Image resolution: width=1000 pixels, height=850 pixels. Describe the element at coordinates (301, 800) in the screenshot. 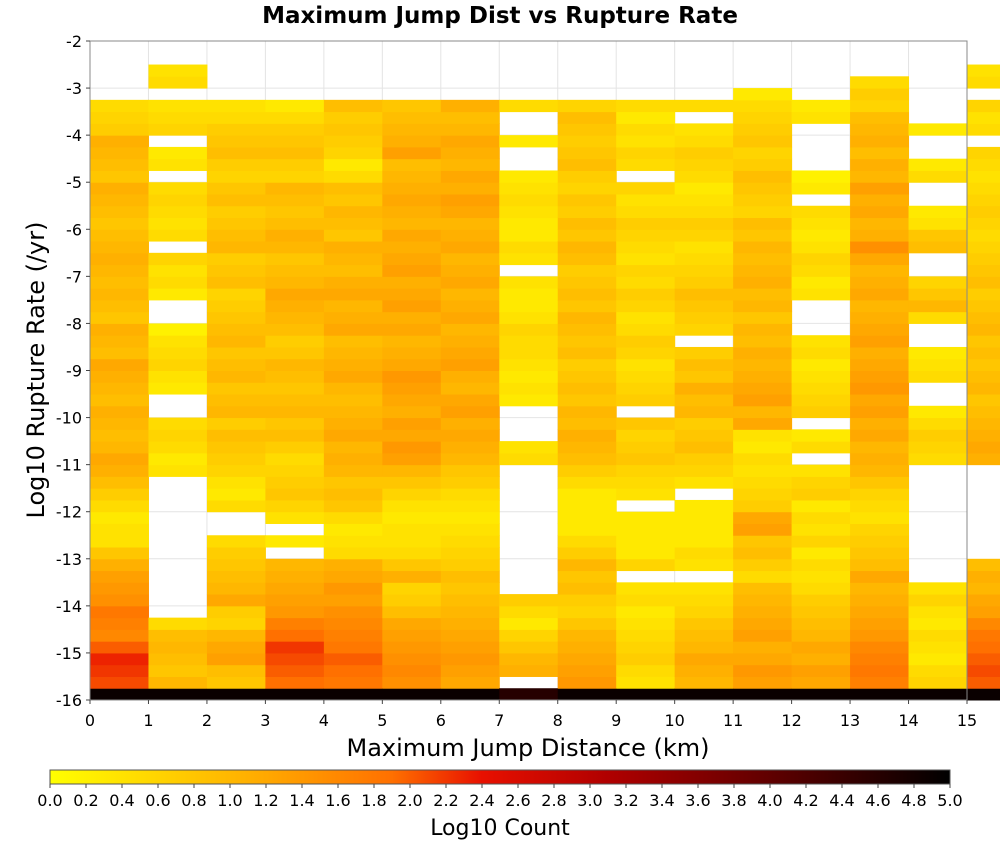

I see `colorbar-tick-label: 1.4` at that location.